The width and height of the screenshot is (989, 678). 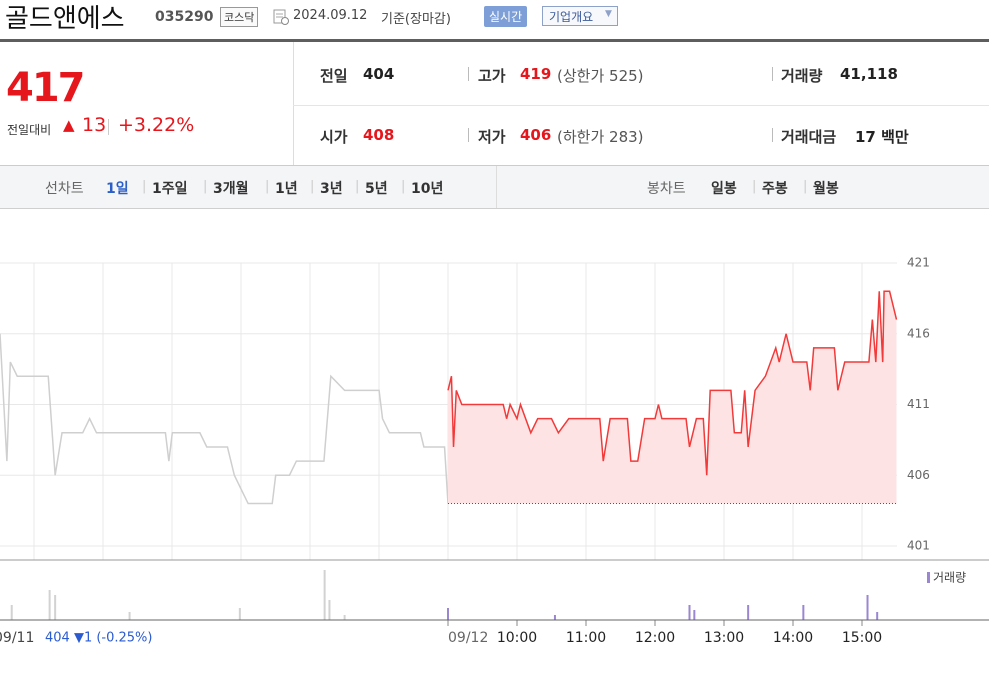 I want to click on stat-label: 고가, so click(x=492, y=76).